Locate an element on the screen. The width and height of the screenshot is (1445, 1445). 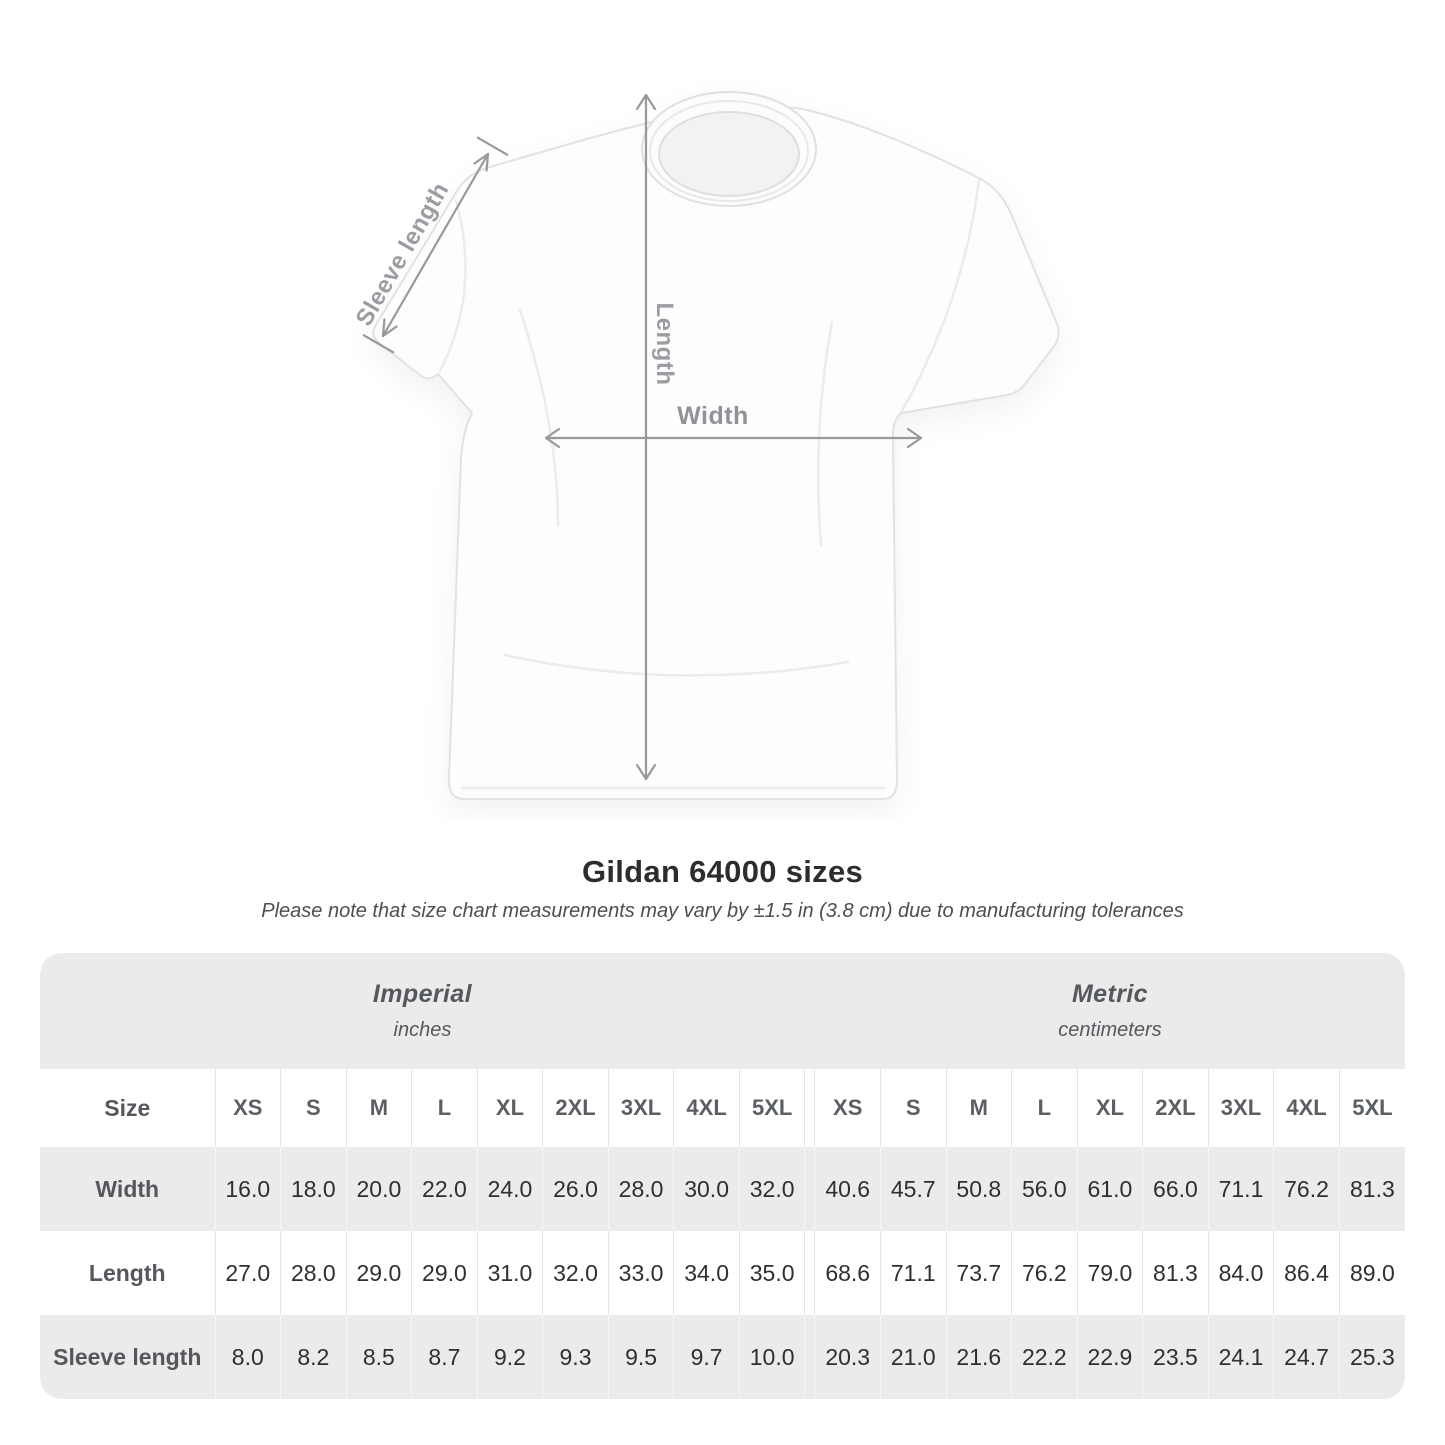
size-value-cell: 23.5 is located at coordinates (1175, 1357).